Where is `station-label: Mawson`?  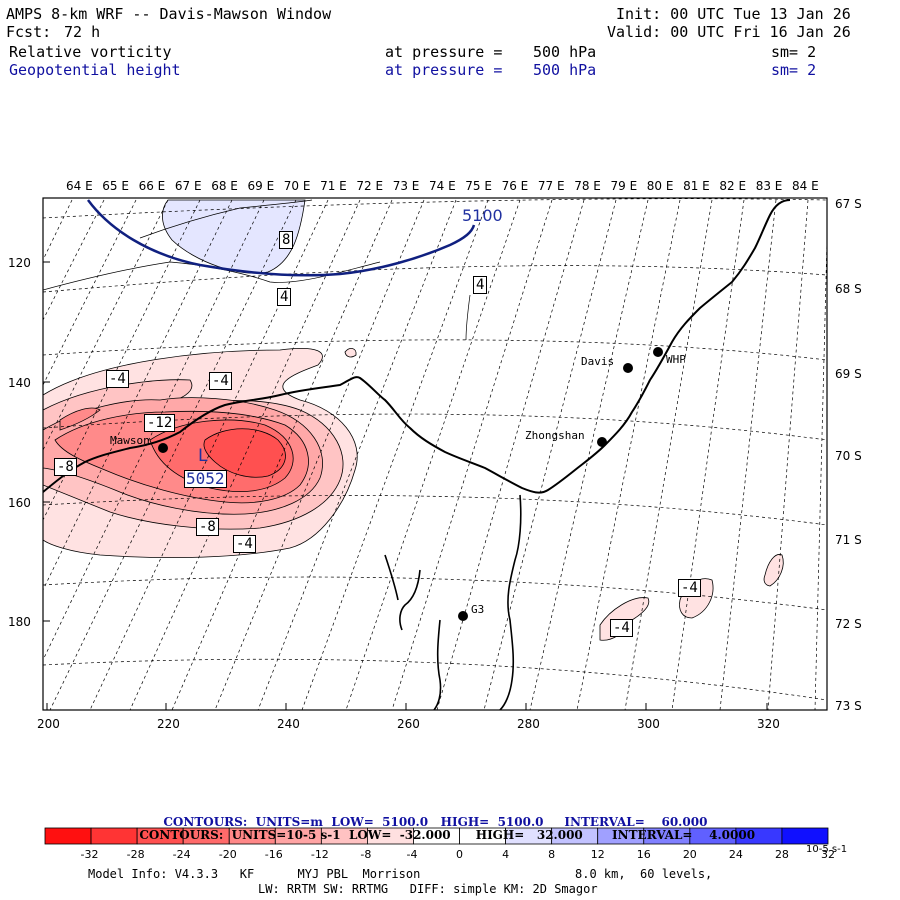 station-label: Mawson is located at coordinates (130, 440).